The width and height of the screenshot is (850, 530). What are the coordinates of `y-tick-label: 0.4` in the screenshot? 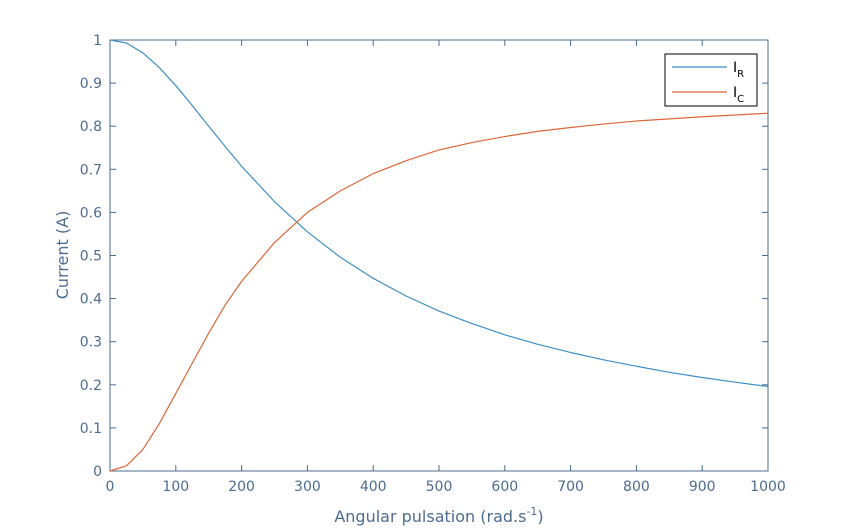 It's located at (91, 300).